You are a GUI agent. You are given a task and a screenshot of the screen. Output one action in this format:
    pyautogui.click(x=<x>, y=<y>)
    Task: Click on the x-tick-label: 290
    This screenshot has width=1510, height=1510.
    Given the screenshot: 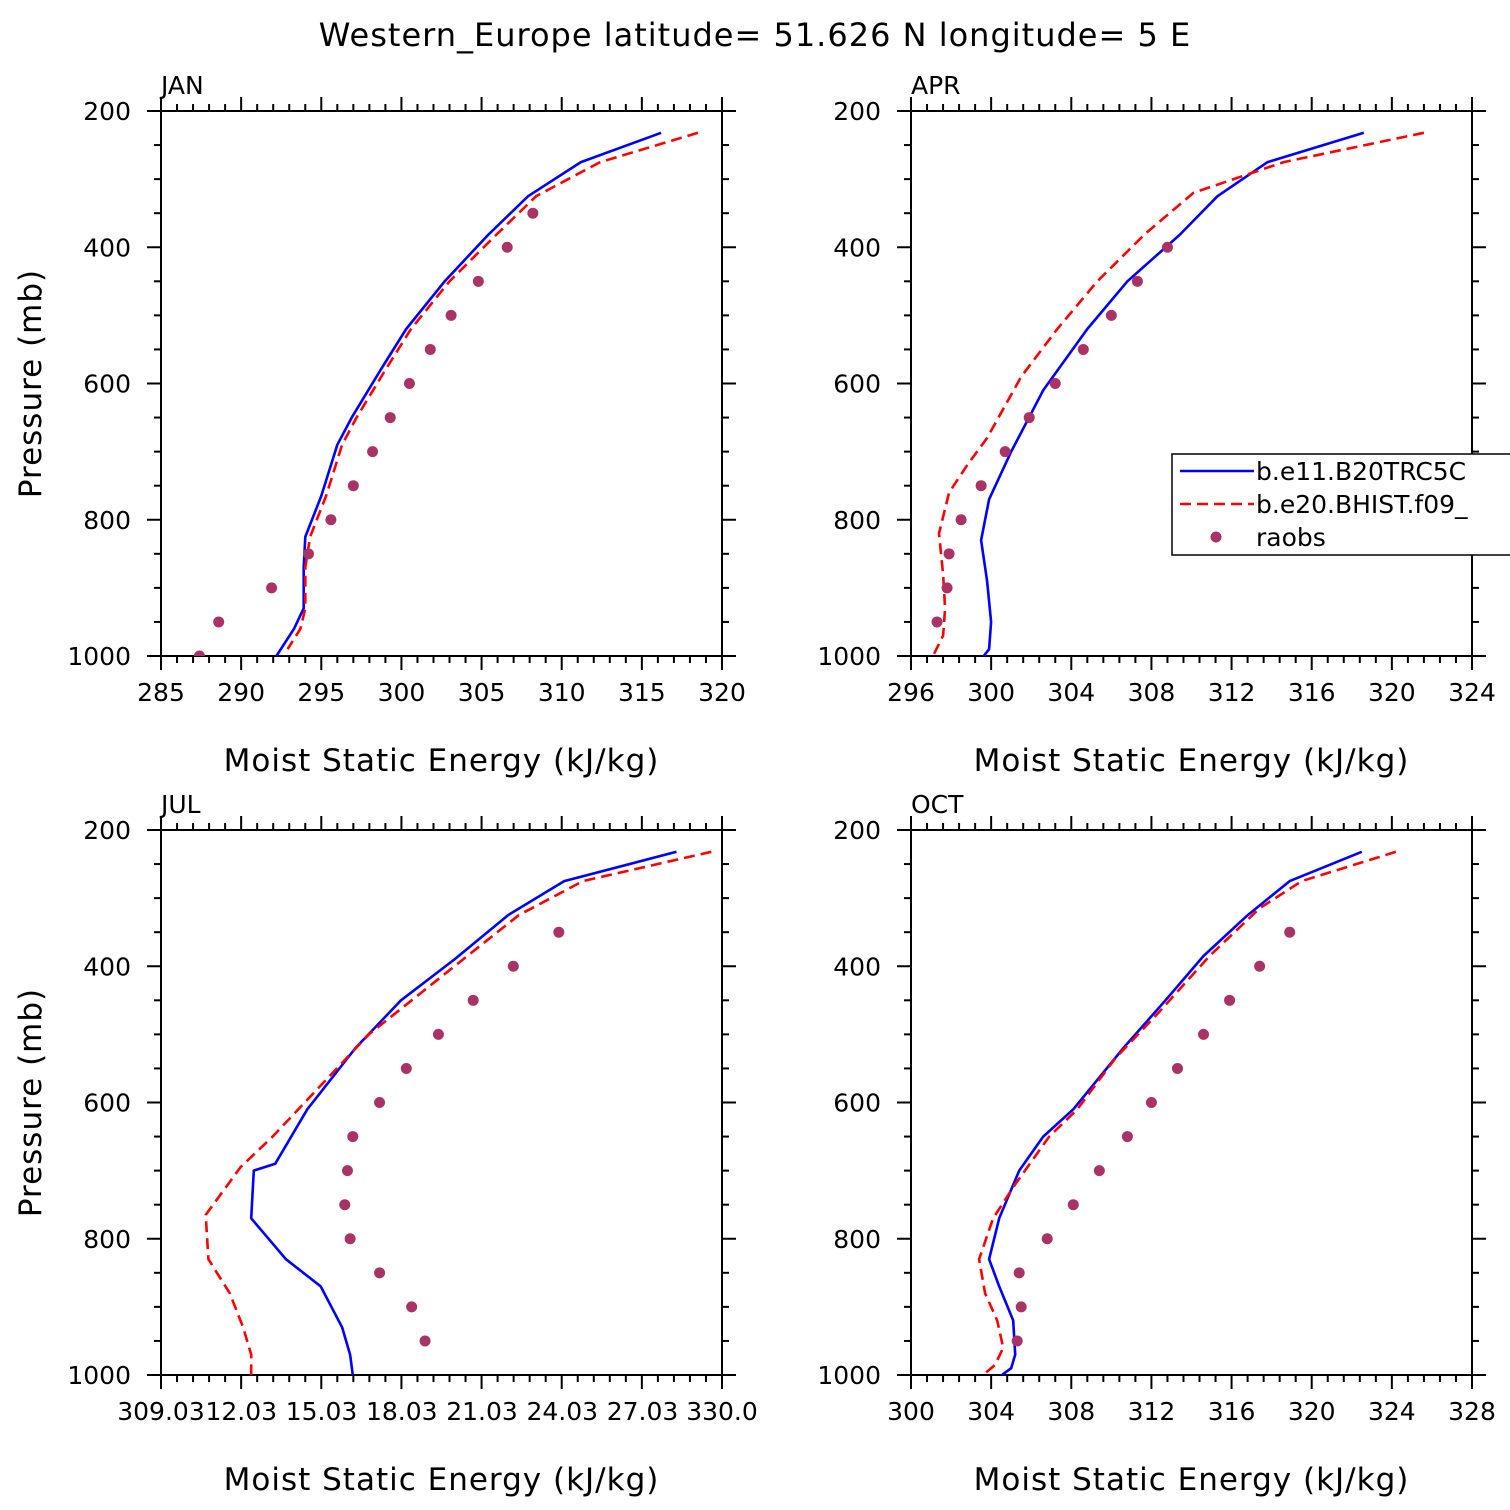 What is the action you would take?
    pyautogui.click(x=241, y=692)
    